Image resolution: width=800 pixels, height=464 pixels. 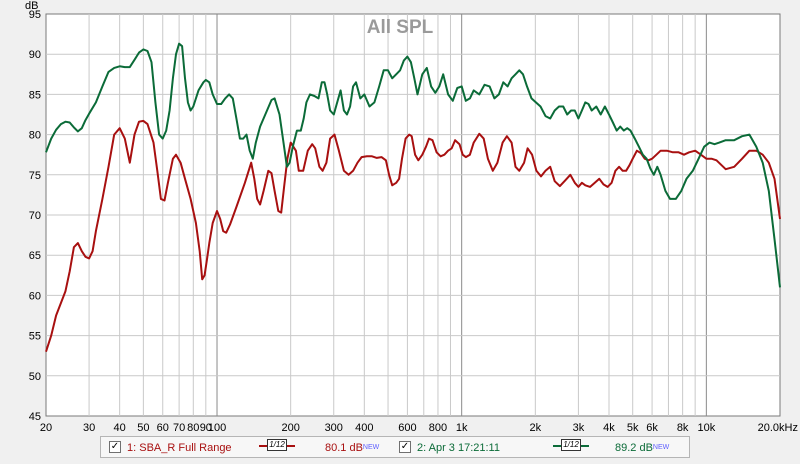 I want to click on x-tick-label: 70, so click(x=179, y=428).